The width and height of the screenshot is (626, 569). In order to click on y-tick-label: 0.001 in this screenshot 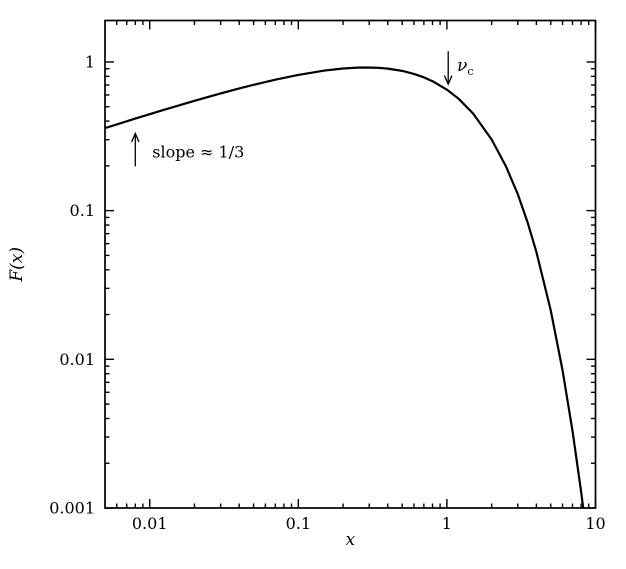, I will do `click(72, 508)`.